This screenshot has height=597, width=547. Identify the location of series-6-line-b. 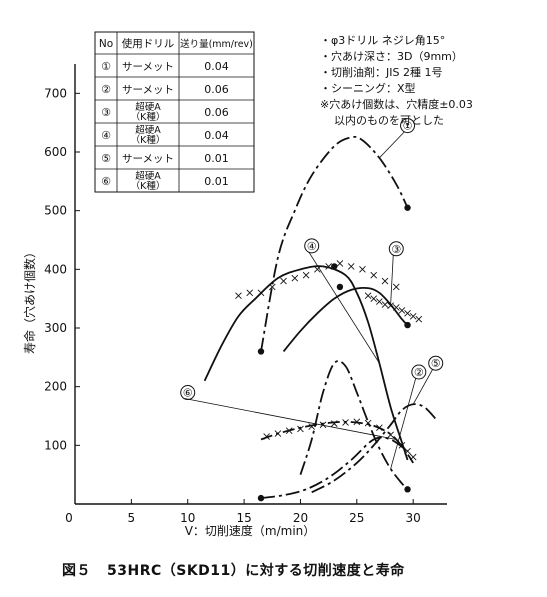
(334, 468).